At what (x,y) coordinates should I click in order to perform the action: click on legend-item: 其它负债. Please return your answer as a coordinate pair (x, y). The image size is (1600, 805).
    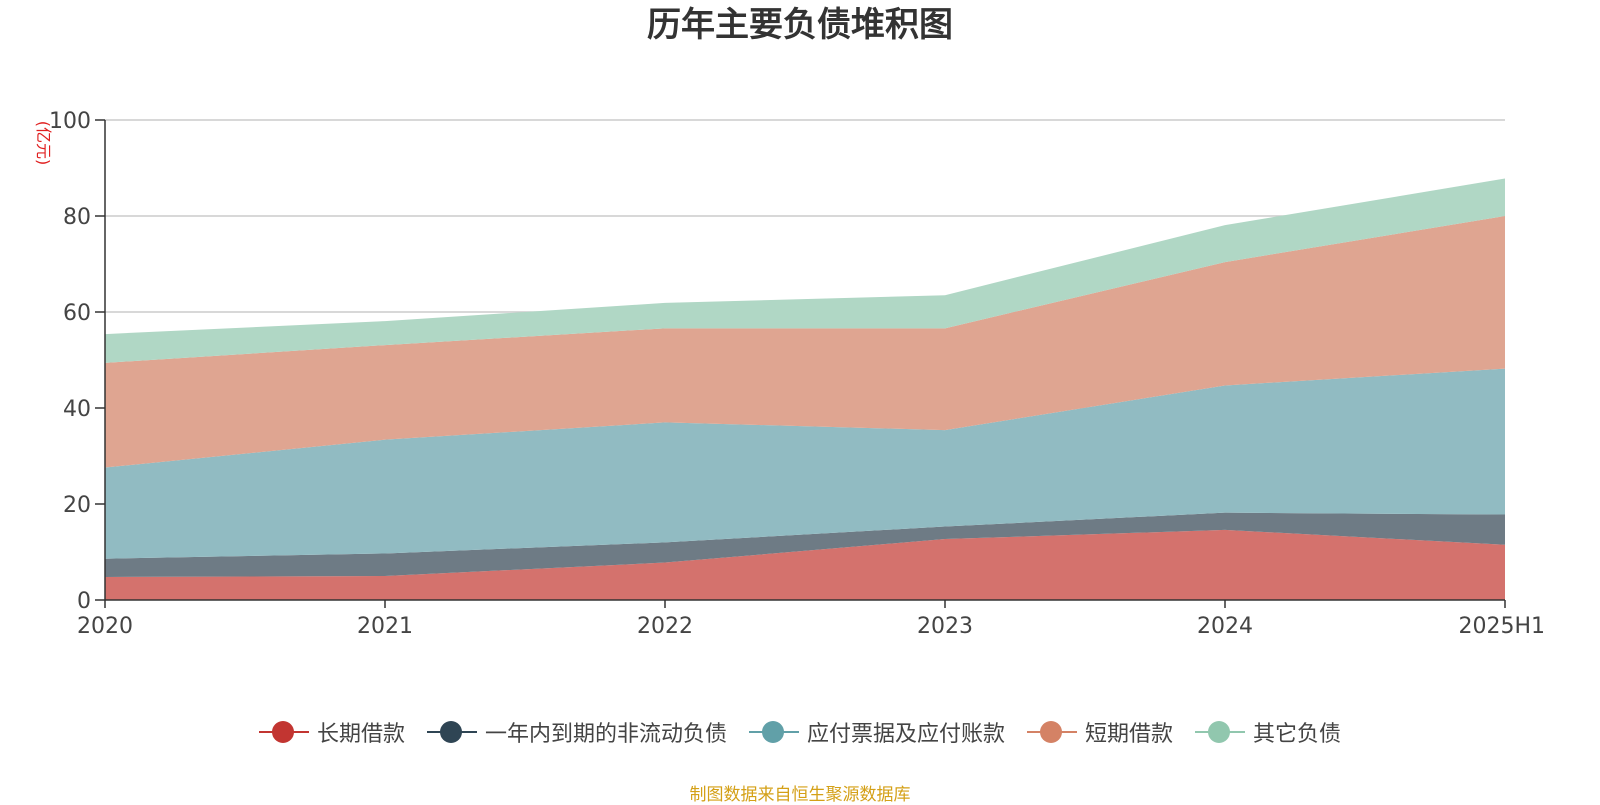
    Looking at the image, I should click on (1268, 732).